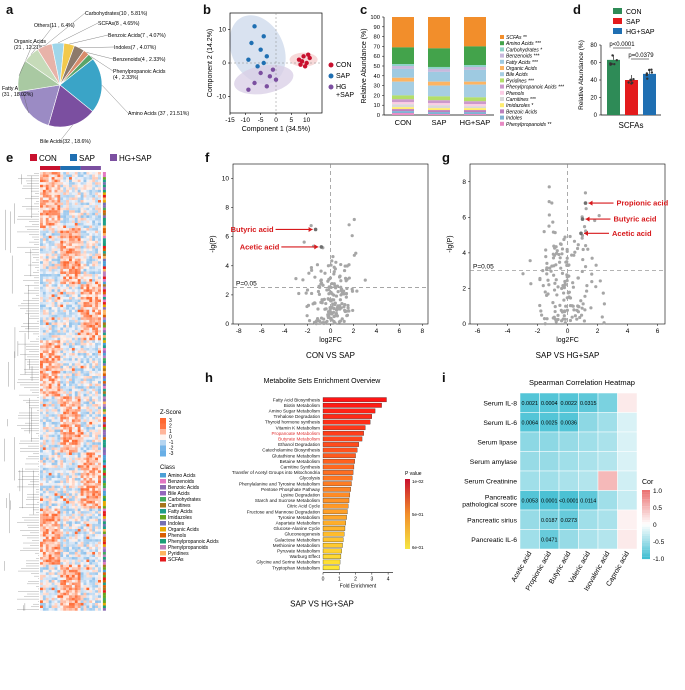  I want to click on c-bar-segment, so click(475, 75).